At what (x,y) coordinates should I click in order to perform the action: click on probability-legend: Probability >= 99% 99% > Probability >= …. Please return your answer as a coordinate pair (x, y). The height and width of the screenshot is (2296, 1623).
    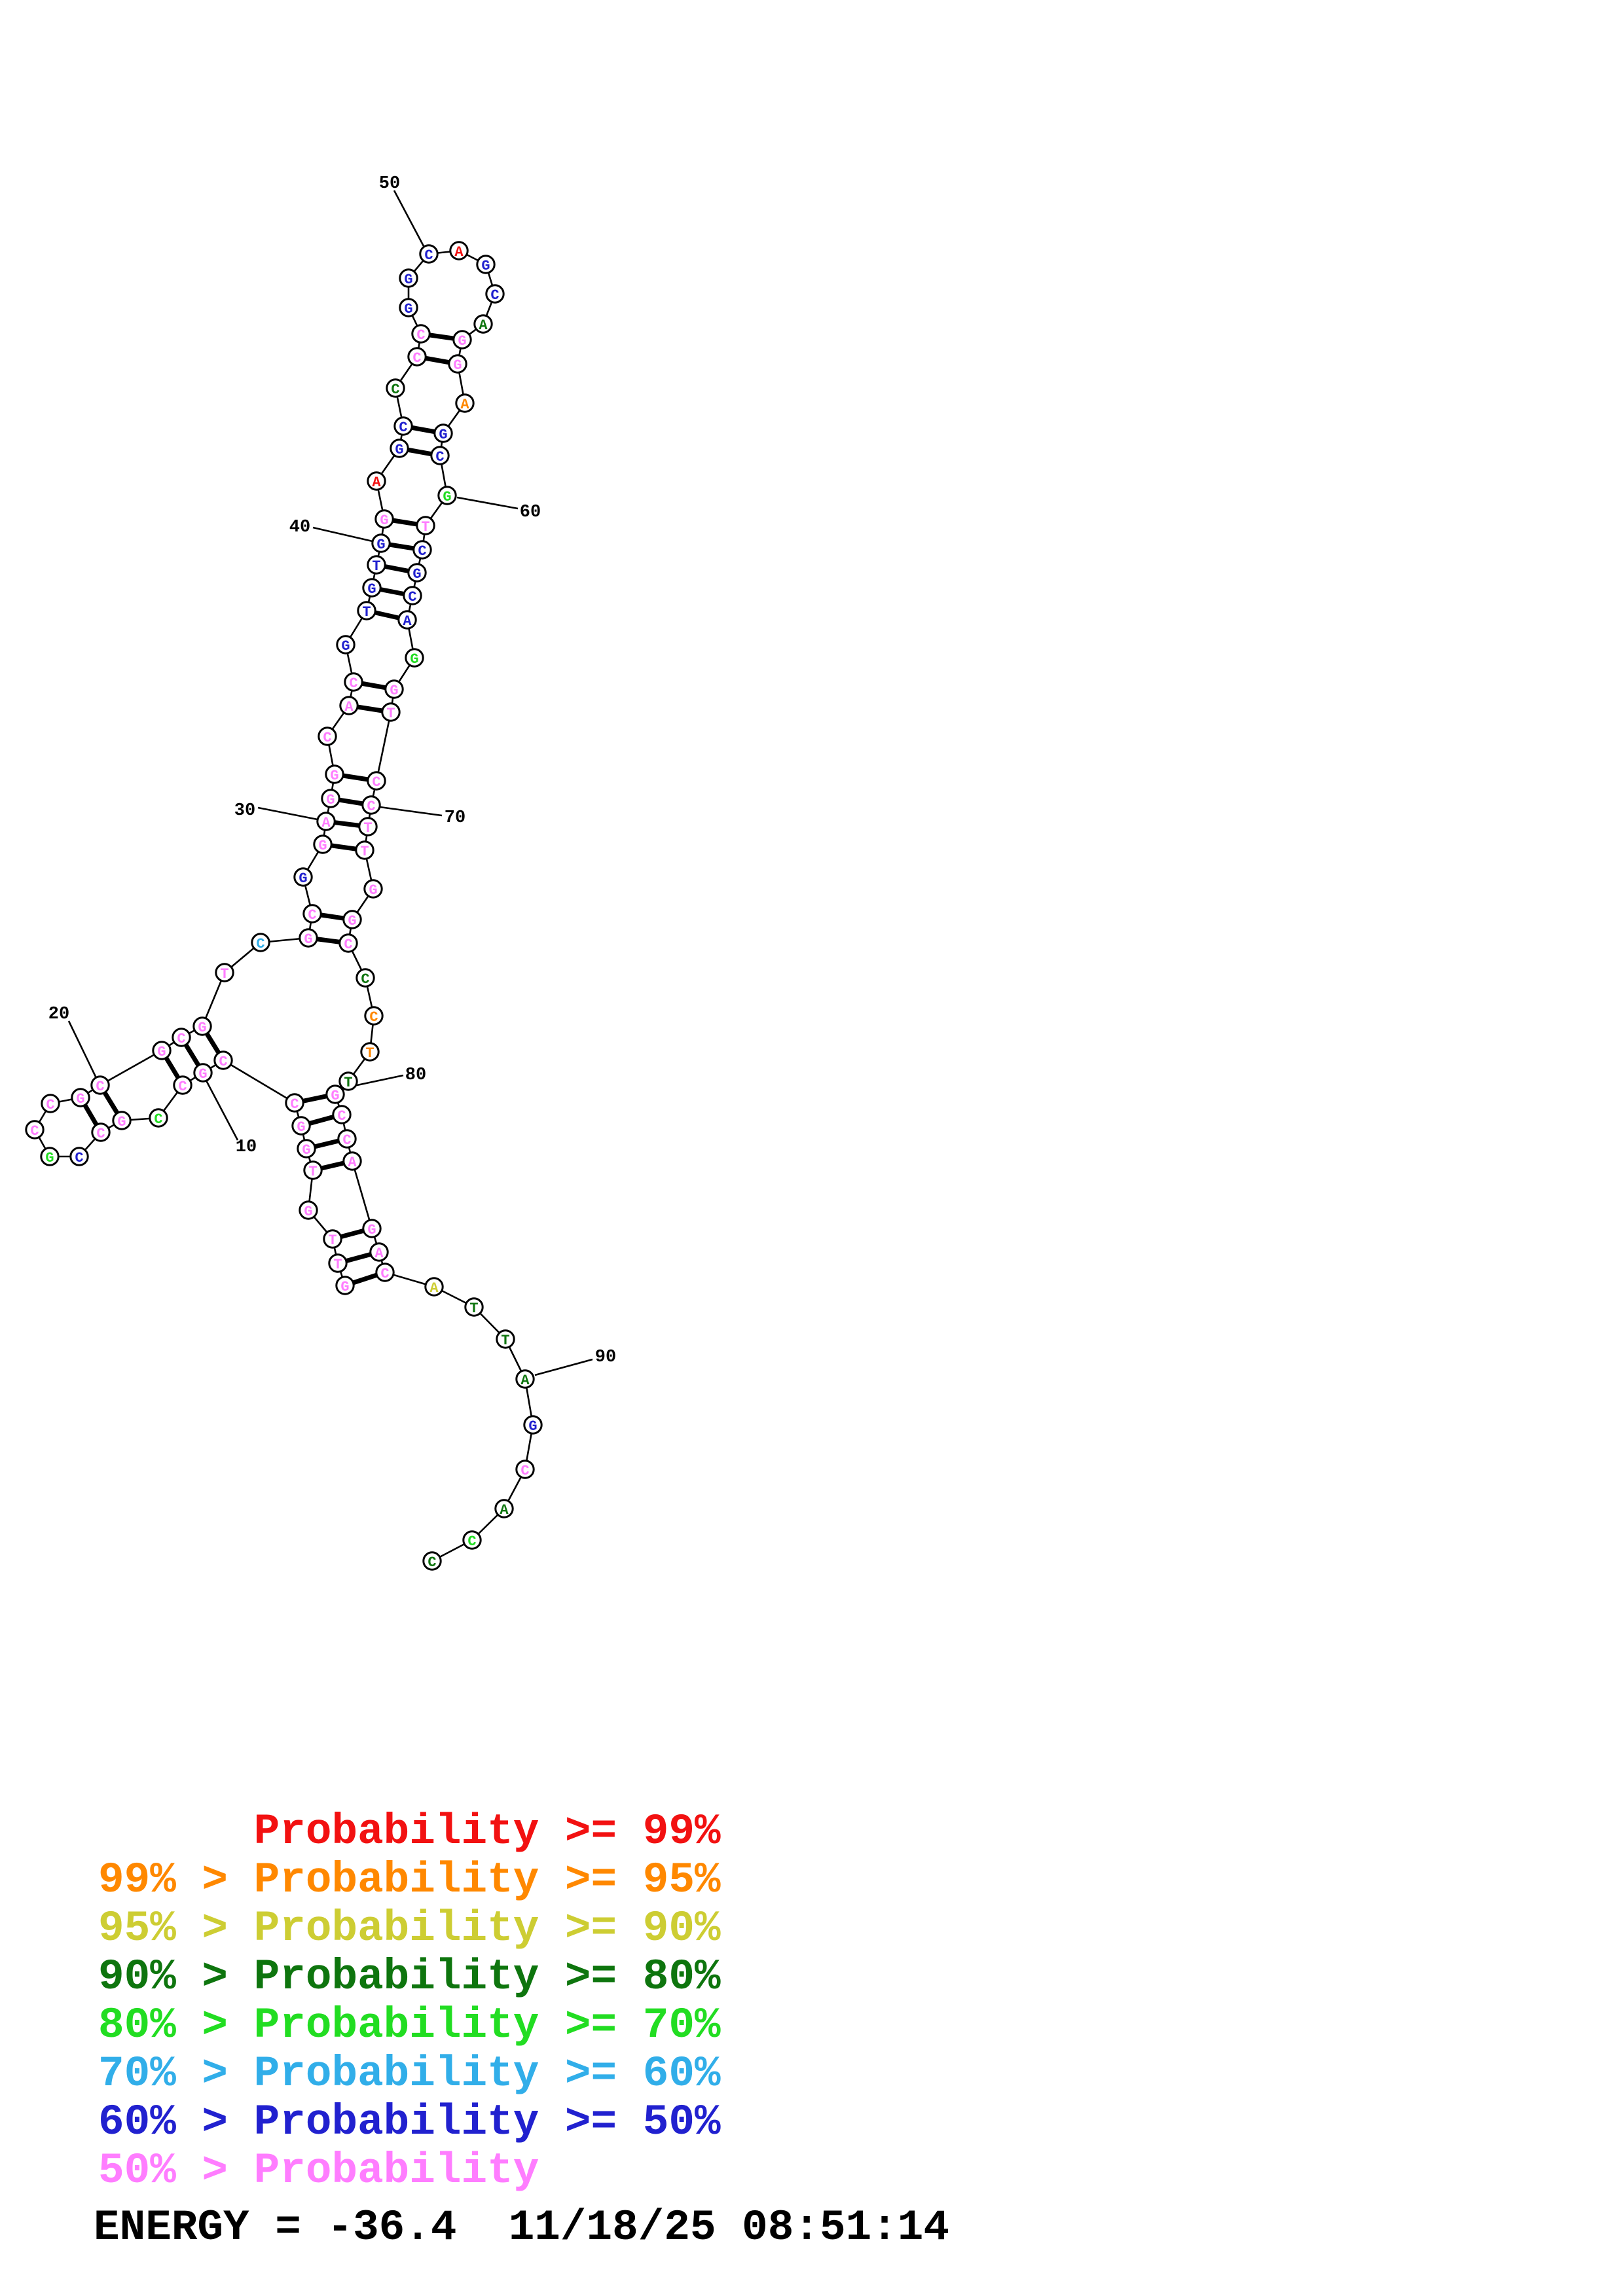
    Looking at the image, I should click on (409, 2001).